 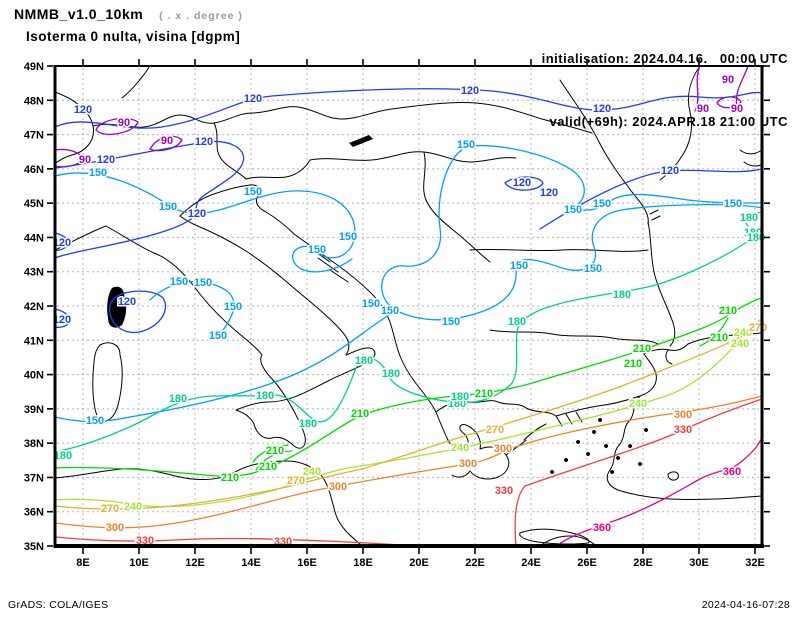 I want to click on border-rhodope, so click(x=574, y=337).